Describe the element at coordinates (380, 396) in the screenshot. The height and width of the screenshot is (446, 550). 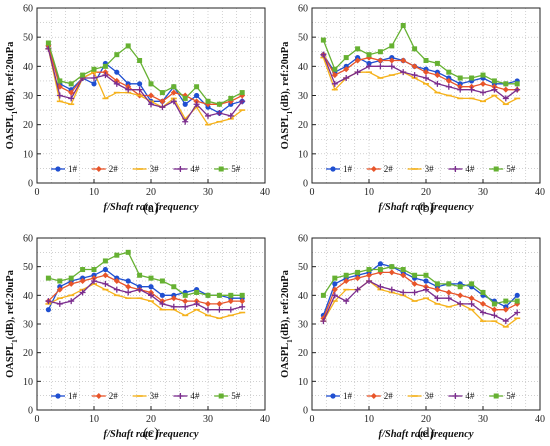
I see `legend-item-2#: 2#` at that location.